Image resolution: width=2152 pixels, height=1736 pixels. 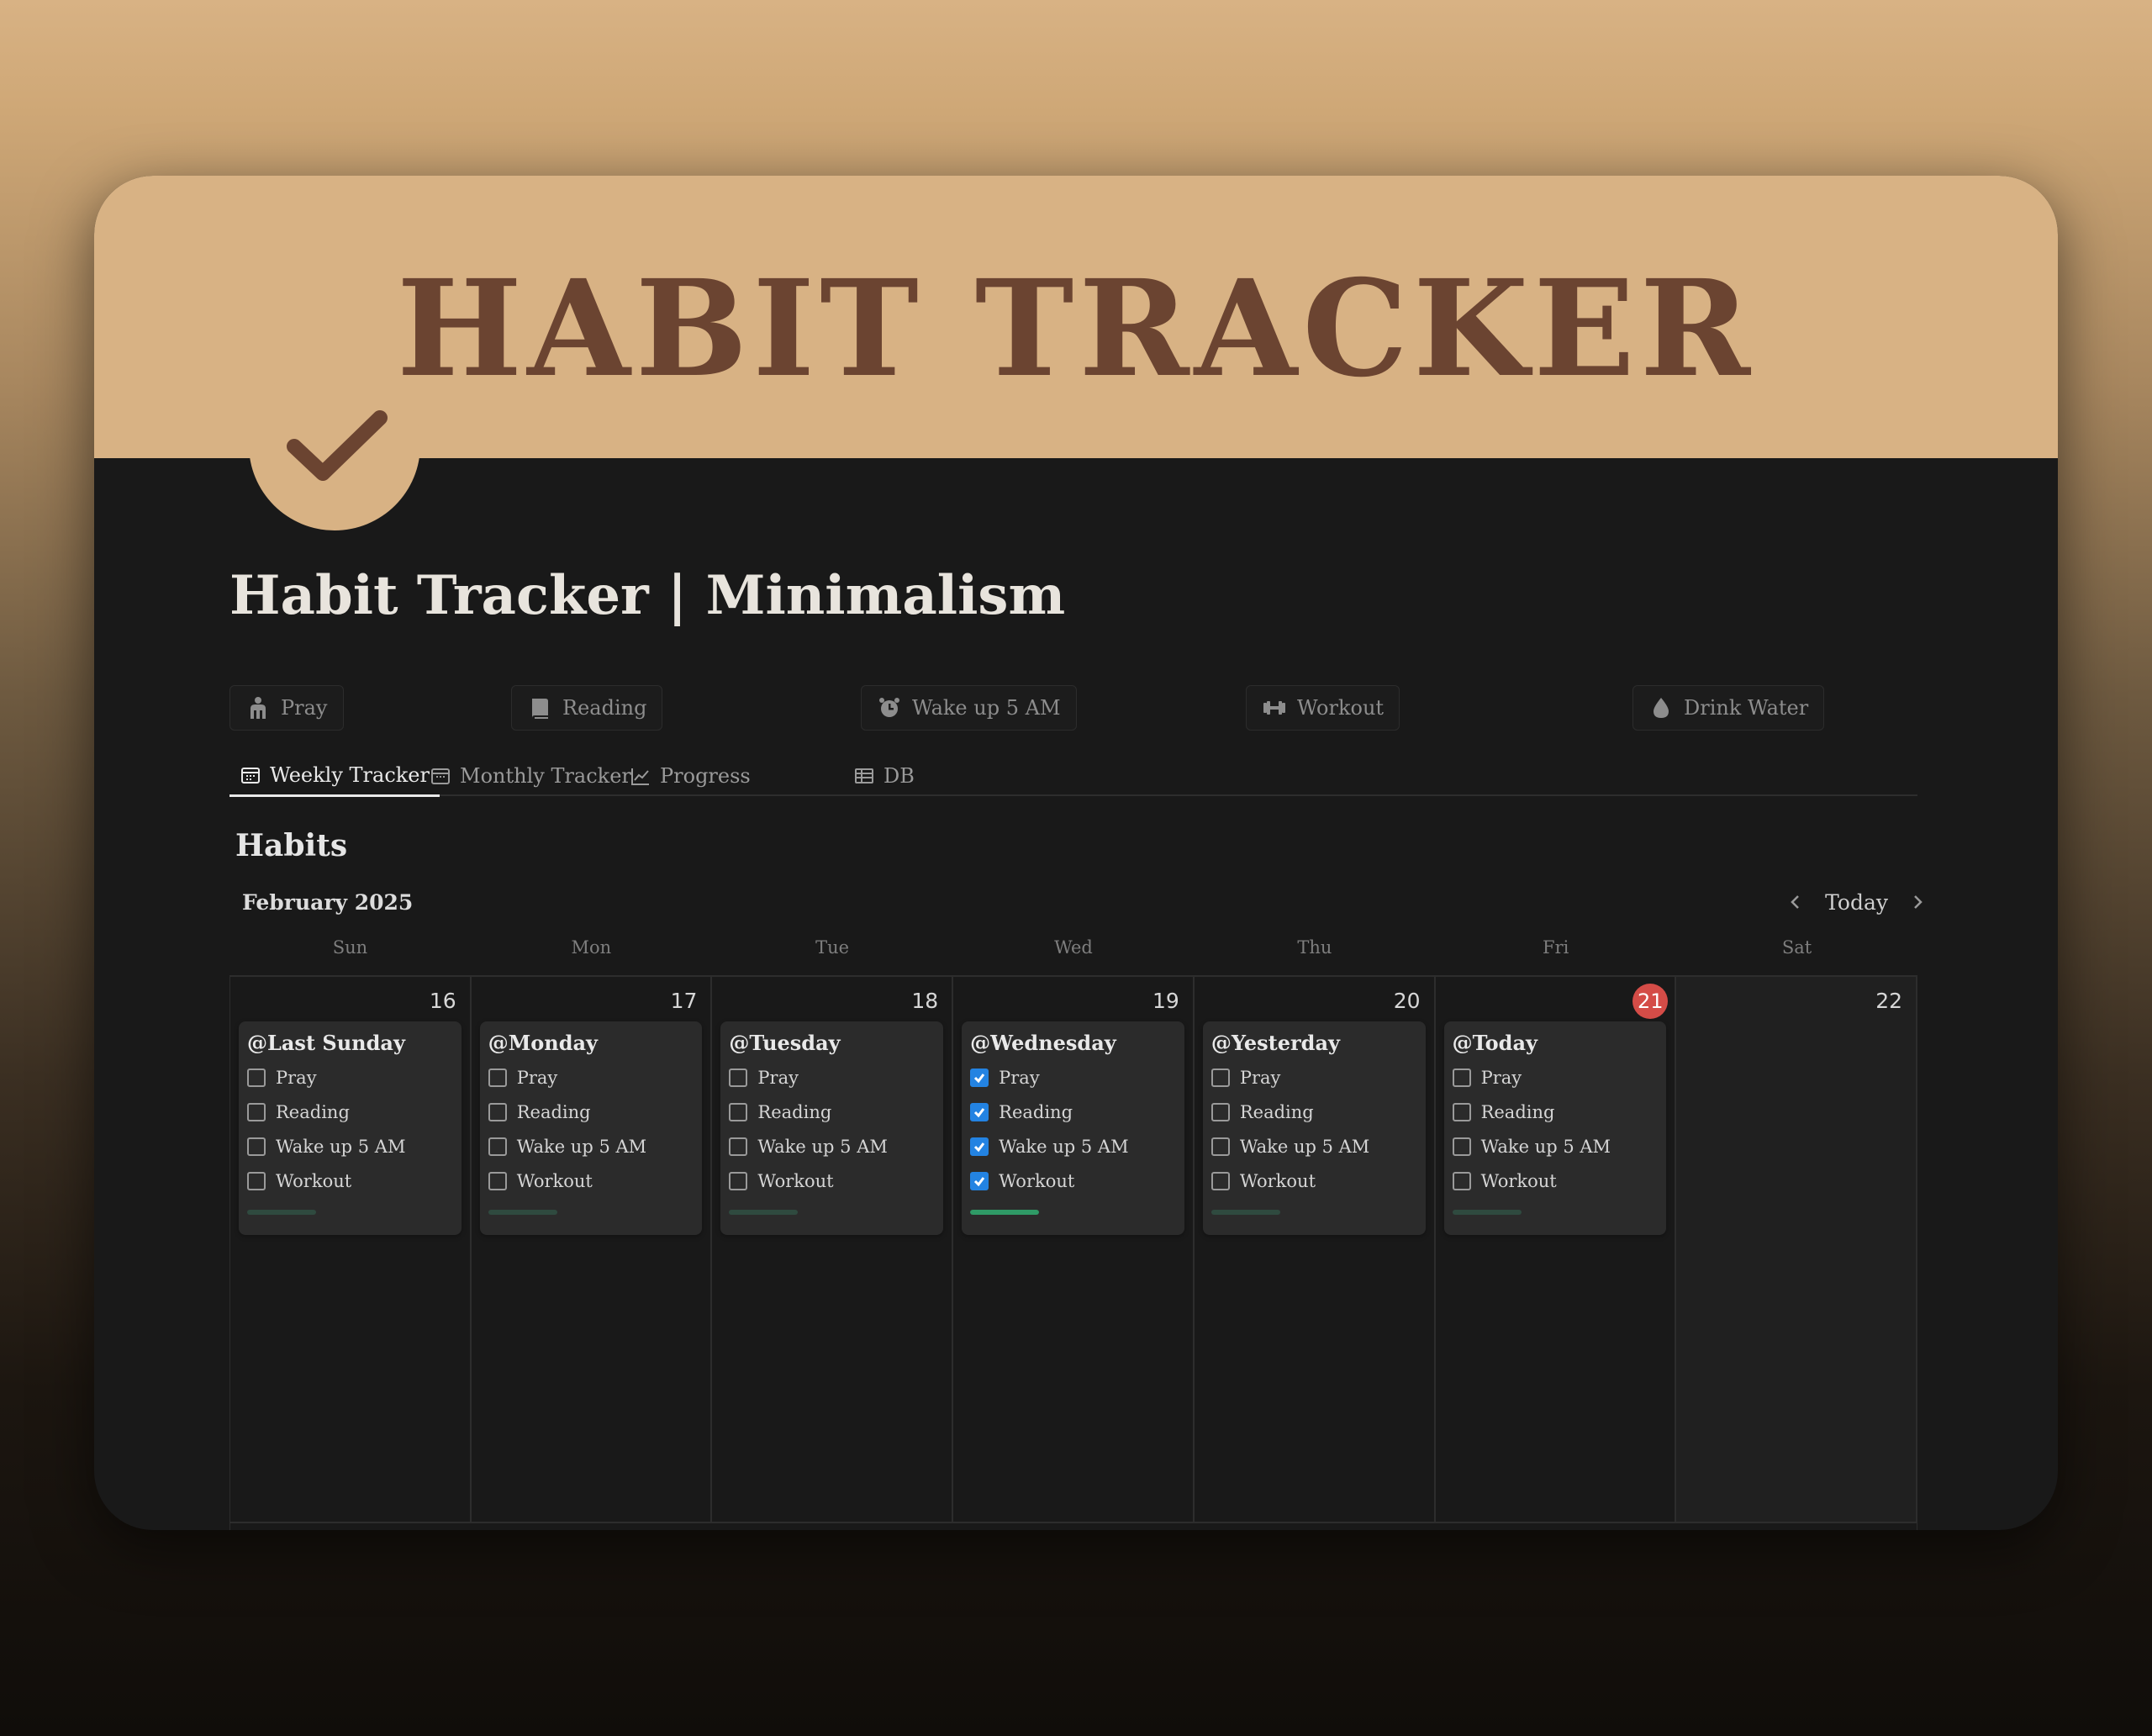 I want to click on tab-label: Progress, so click(x=705, y=776).